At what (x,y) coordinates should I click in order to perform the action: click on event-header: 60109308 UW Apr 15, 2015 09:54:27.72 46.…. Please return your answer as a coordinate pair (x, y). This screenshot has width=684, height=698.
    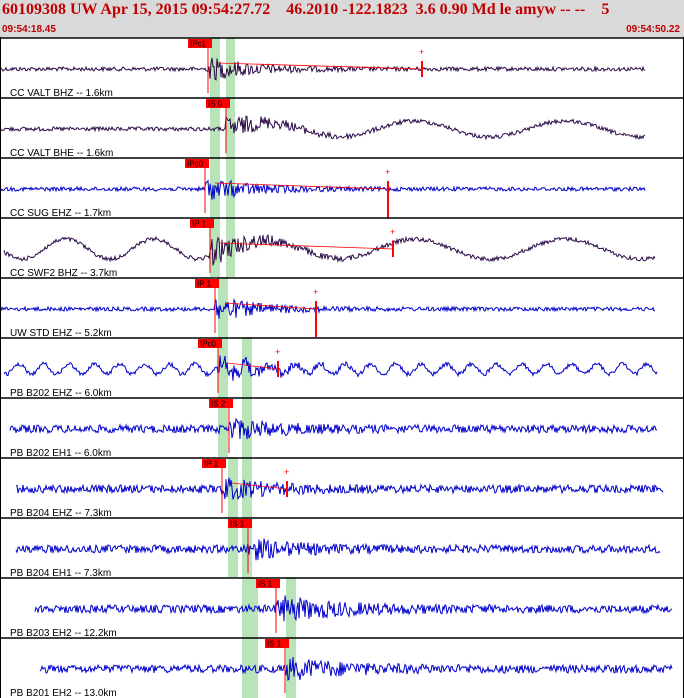
    Looking at the image, I should click on (342, 18).